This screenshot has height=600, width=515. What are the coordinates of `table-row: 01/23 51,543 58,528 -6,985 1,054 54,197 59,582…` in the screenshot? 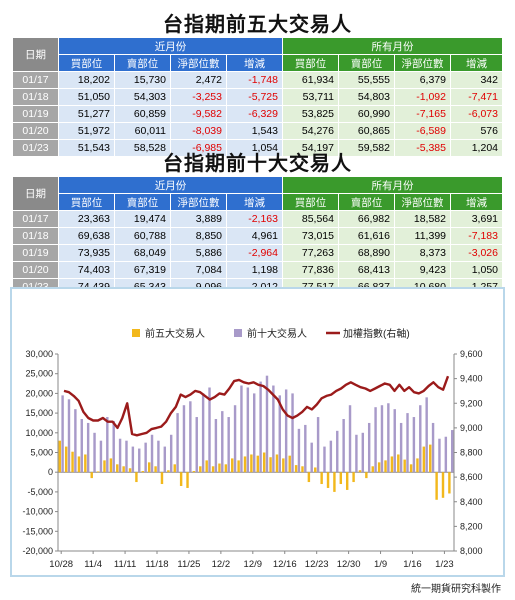 It's located at (257, 148).